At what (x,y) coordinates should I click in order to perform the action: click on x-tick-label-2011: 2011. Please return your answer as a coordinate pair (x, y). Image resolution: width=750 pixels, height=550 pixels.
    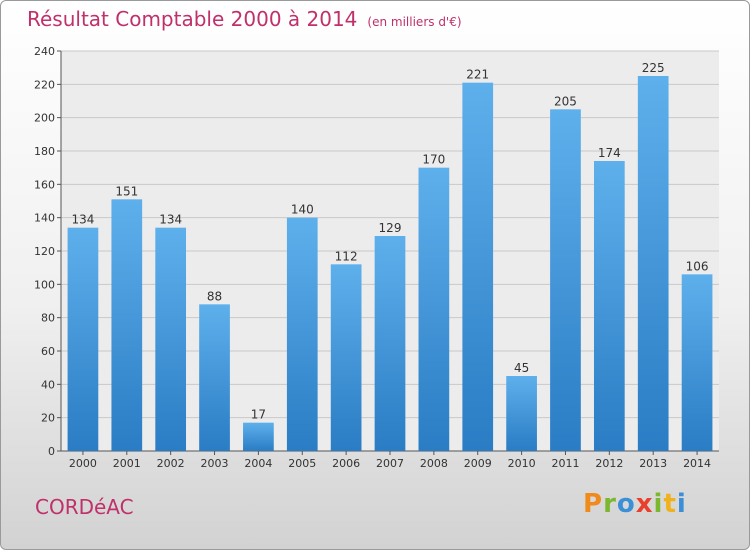
    Looking at the image, I should click on (565, 463).